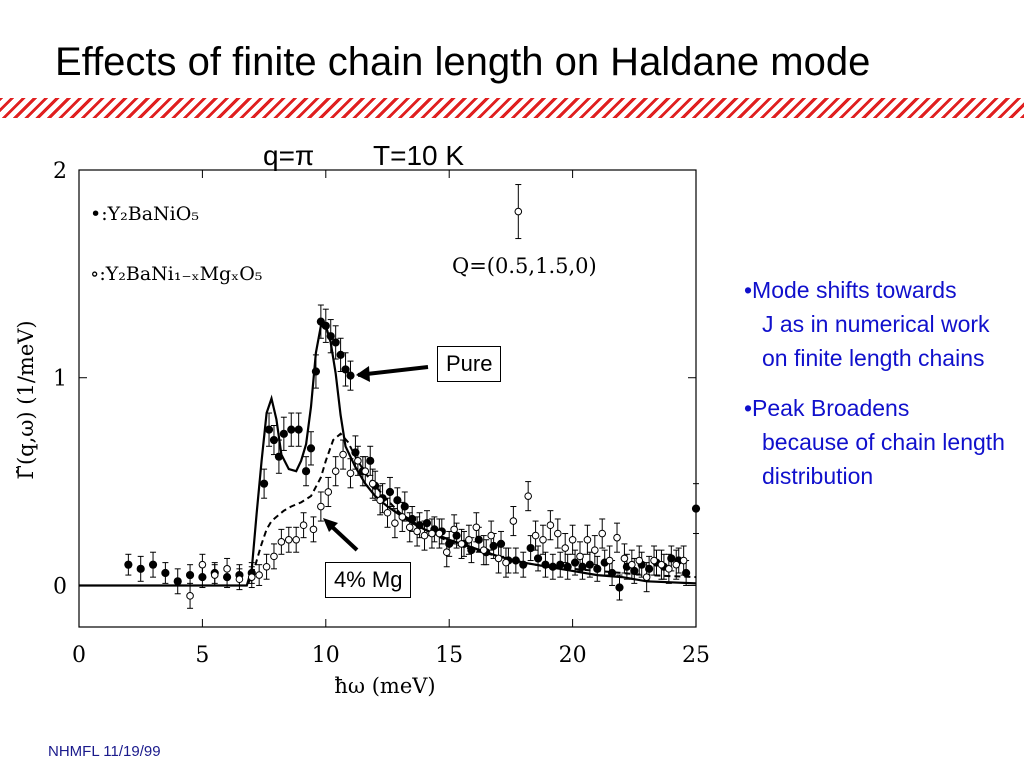  I want to click on subtitle-temperature: T=10 K, so click(419, 155).